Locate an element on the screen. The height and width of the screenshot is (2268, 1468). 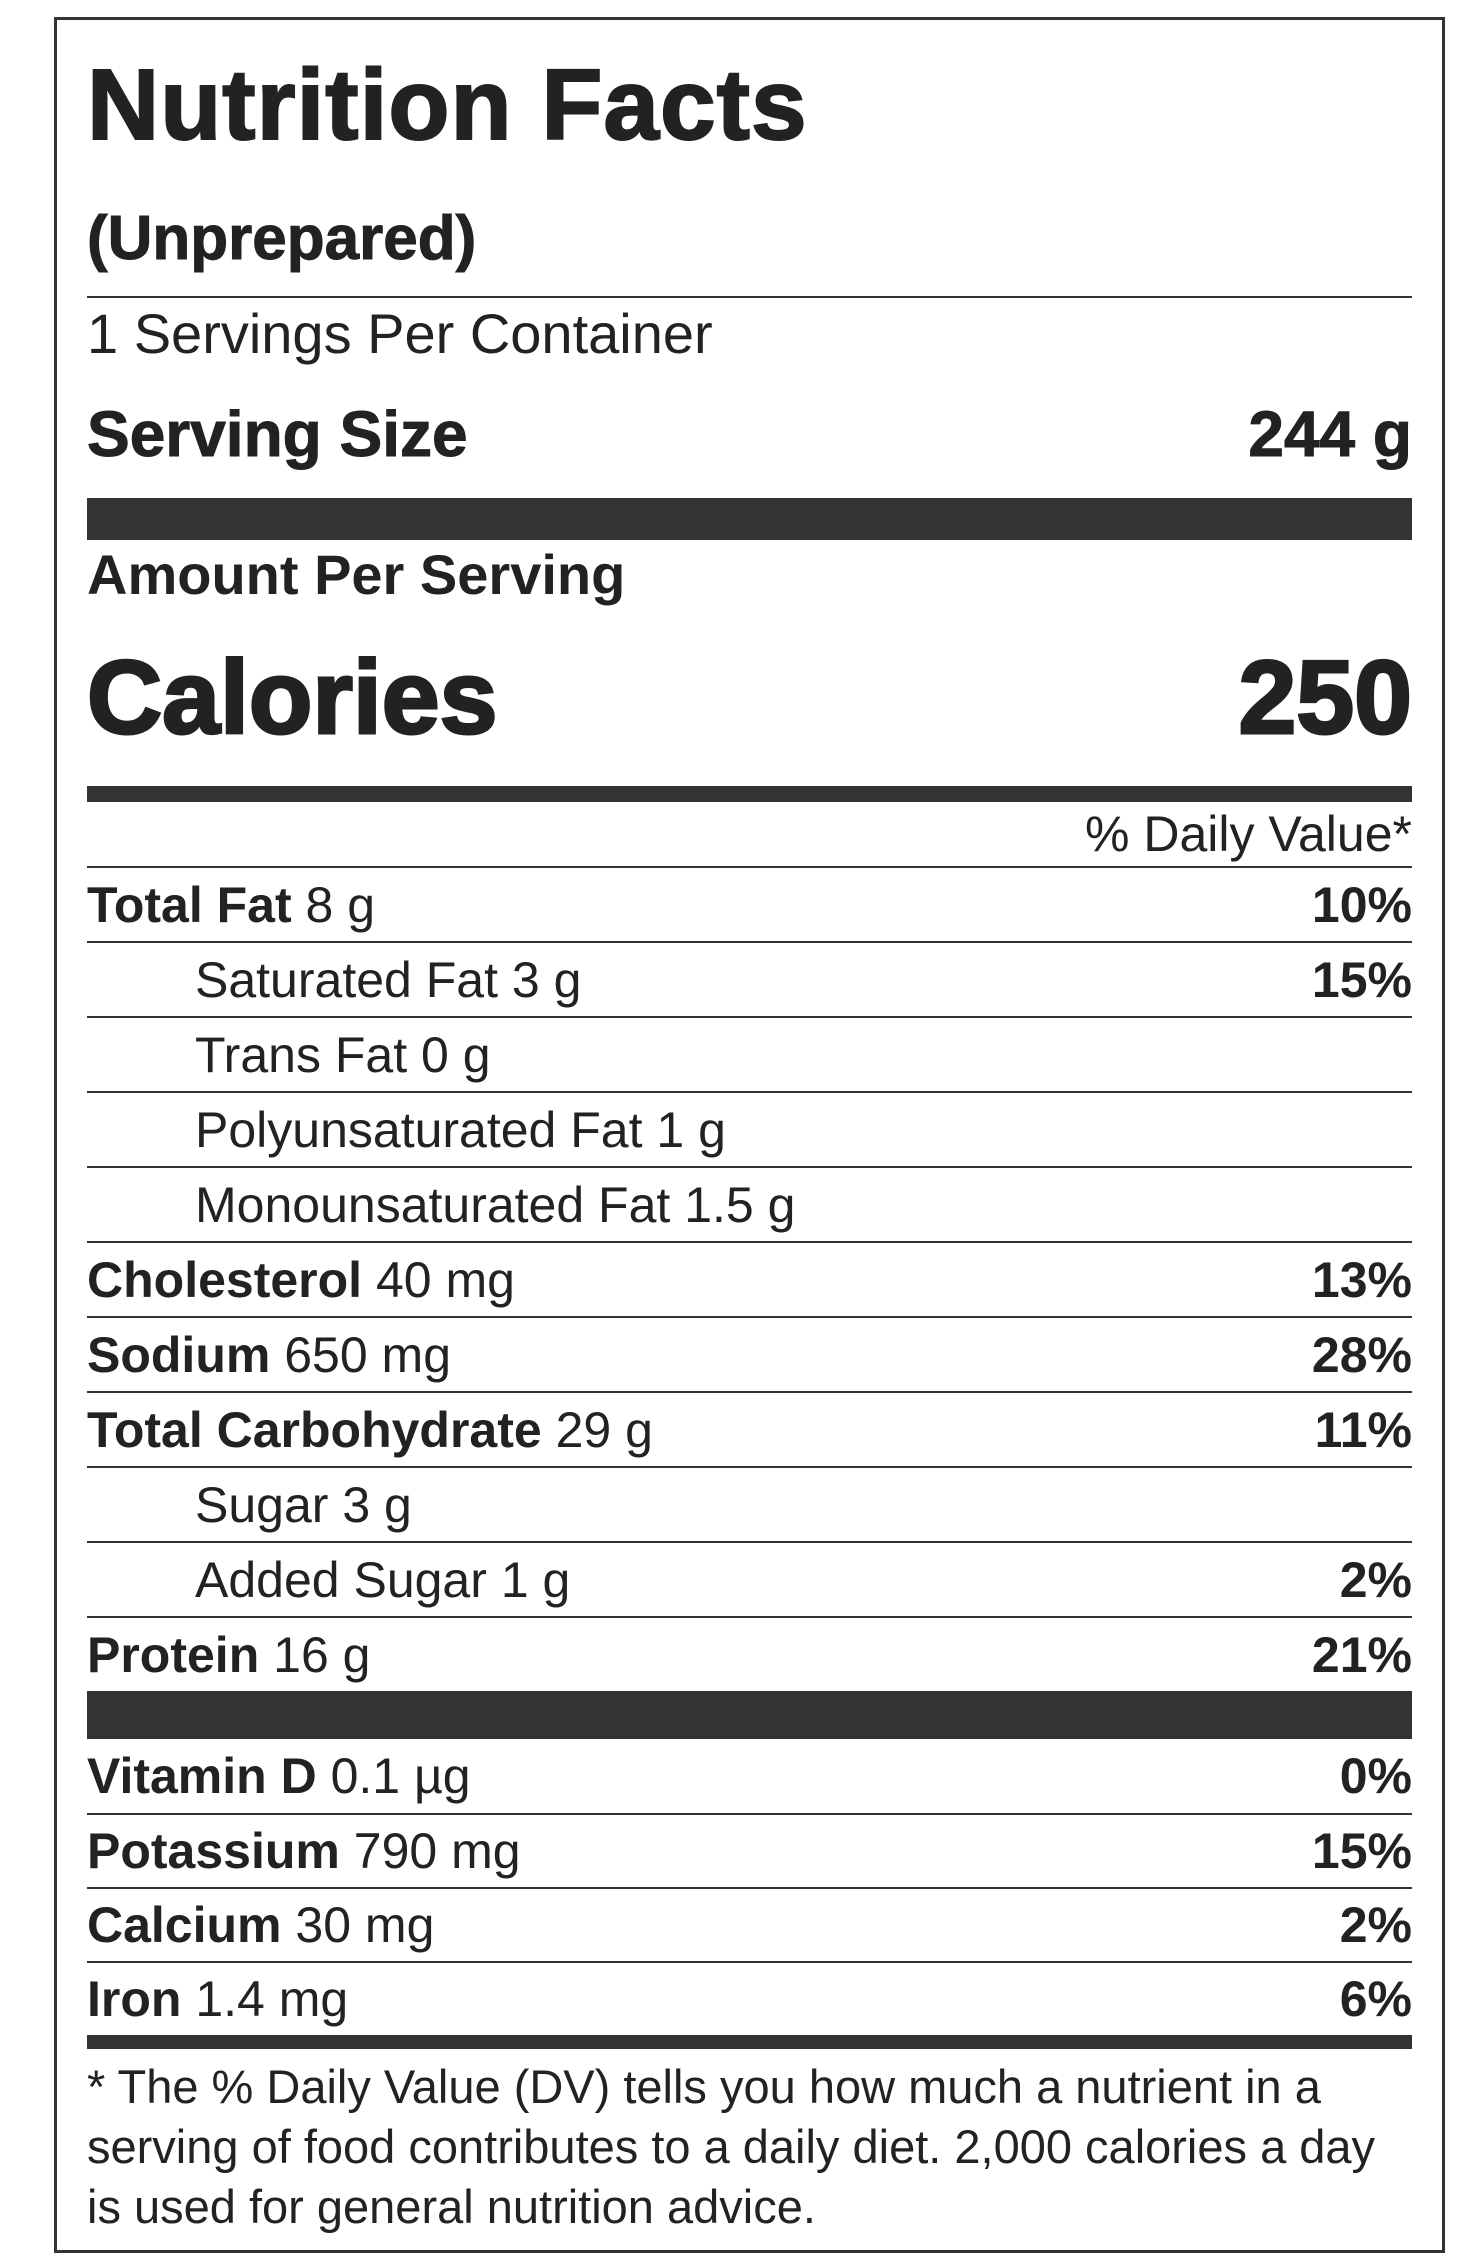
nutrient-row: Sodium 650 mg 28% is located at coordinates (749, 1353).